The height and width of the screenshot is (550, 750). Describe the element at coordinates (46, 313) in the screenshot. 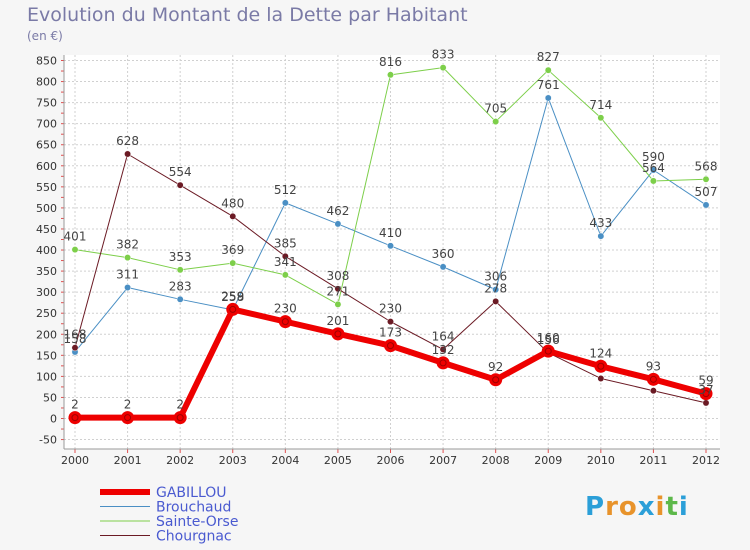

I see `y-tick-label: 250` at that location.